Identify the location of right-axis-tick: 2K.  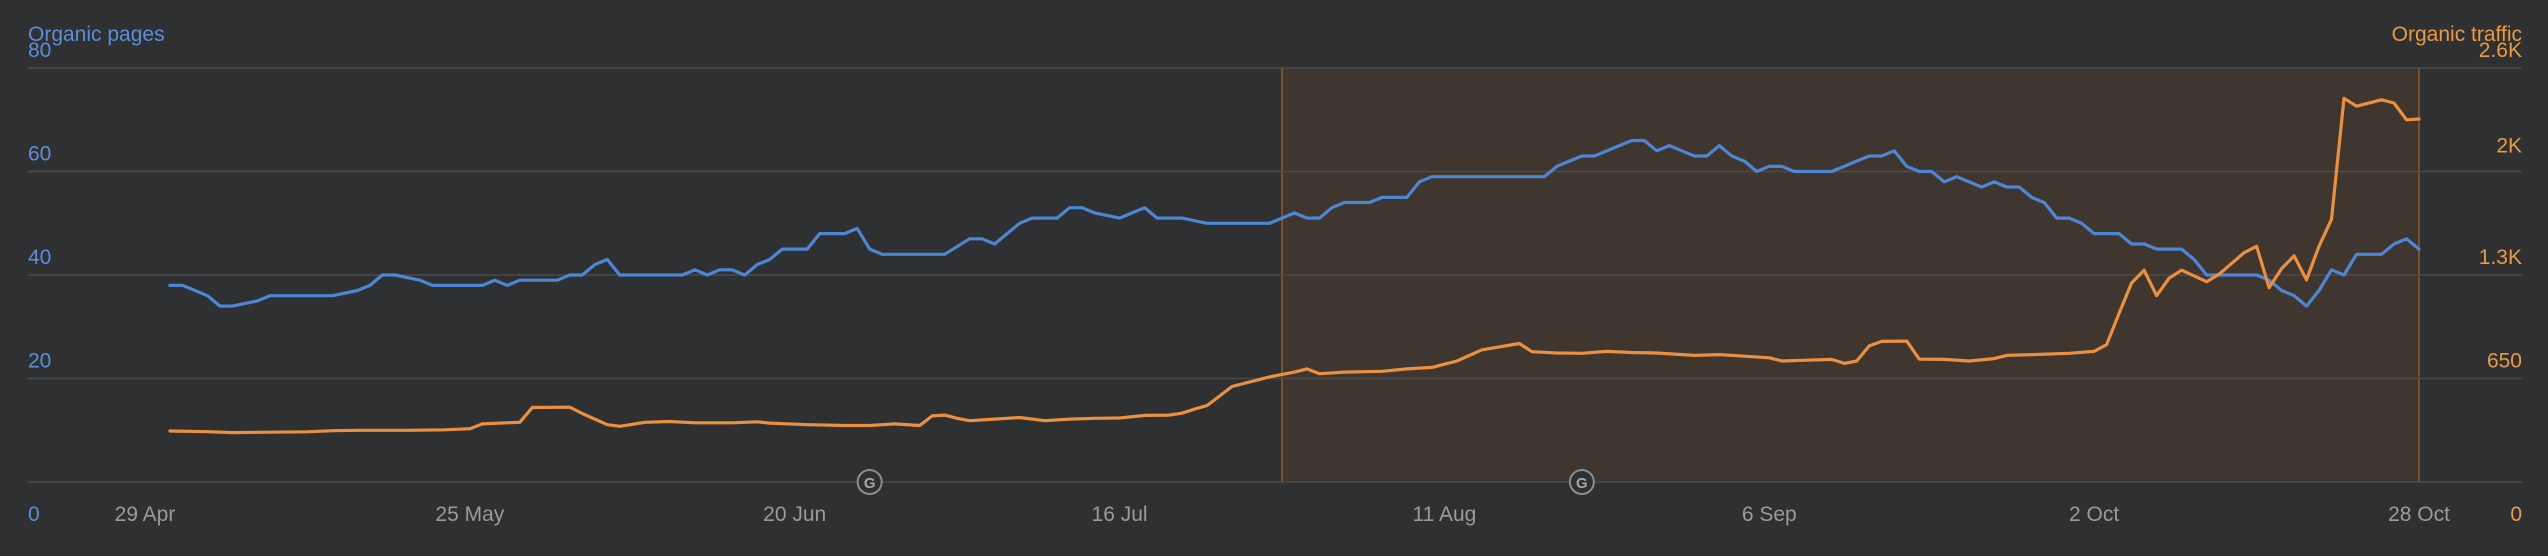
(2509, 146).